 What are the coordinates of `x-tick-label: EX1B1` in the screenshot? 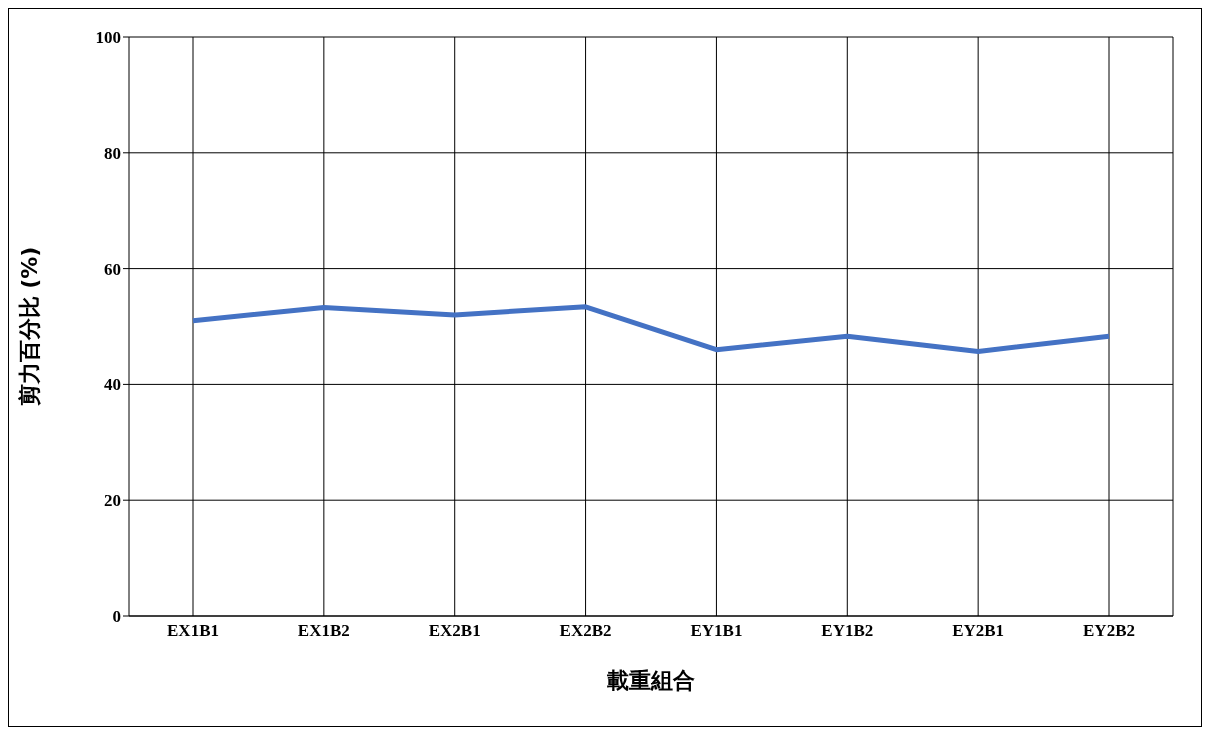 It's located at (193, 631).